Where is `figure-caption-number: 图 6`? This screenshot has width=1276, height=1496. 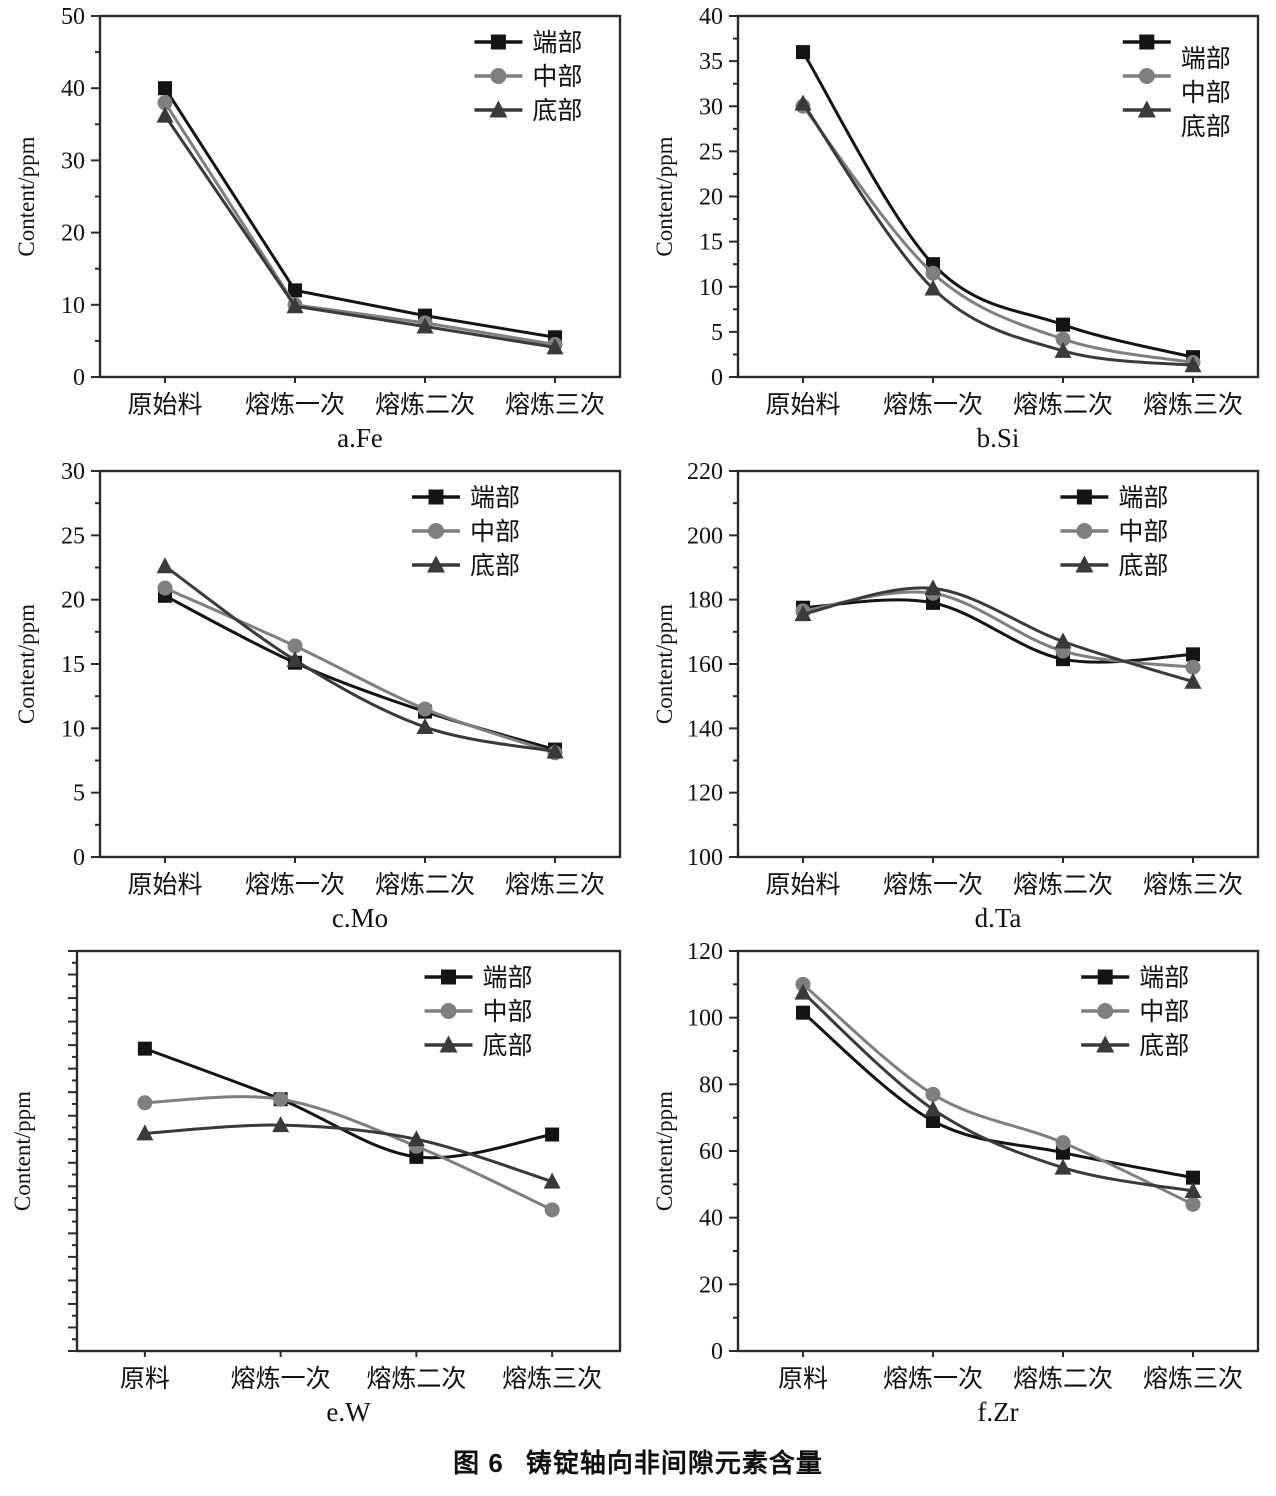 figure-caption-number: 图 6 is located at coordinates (478, 1463).